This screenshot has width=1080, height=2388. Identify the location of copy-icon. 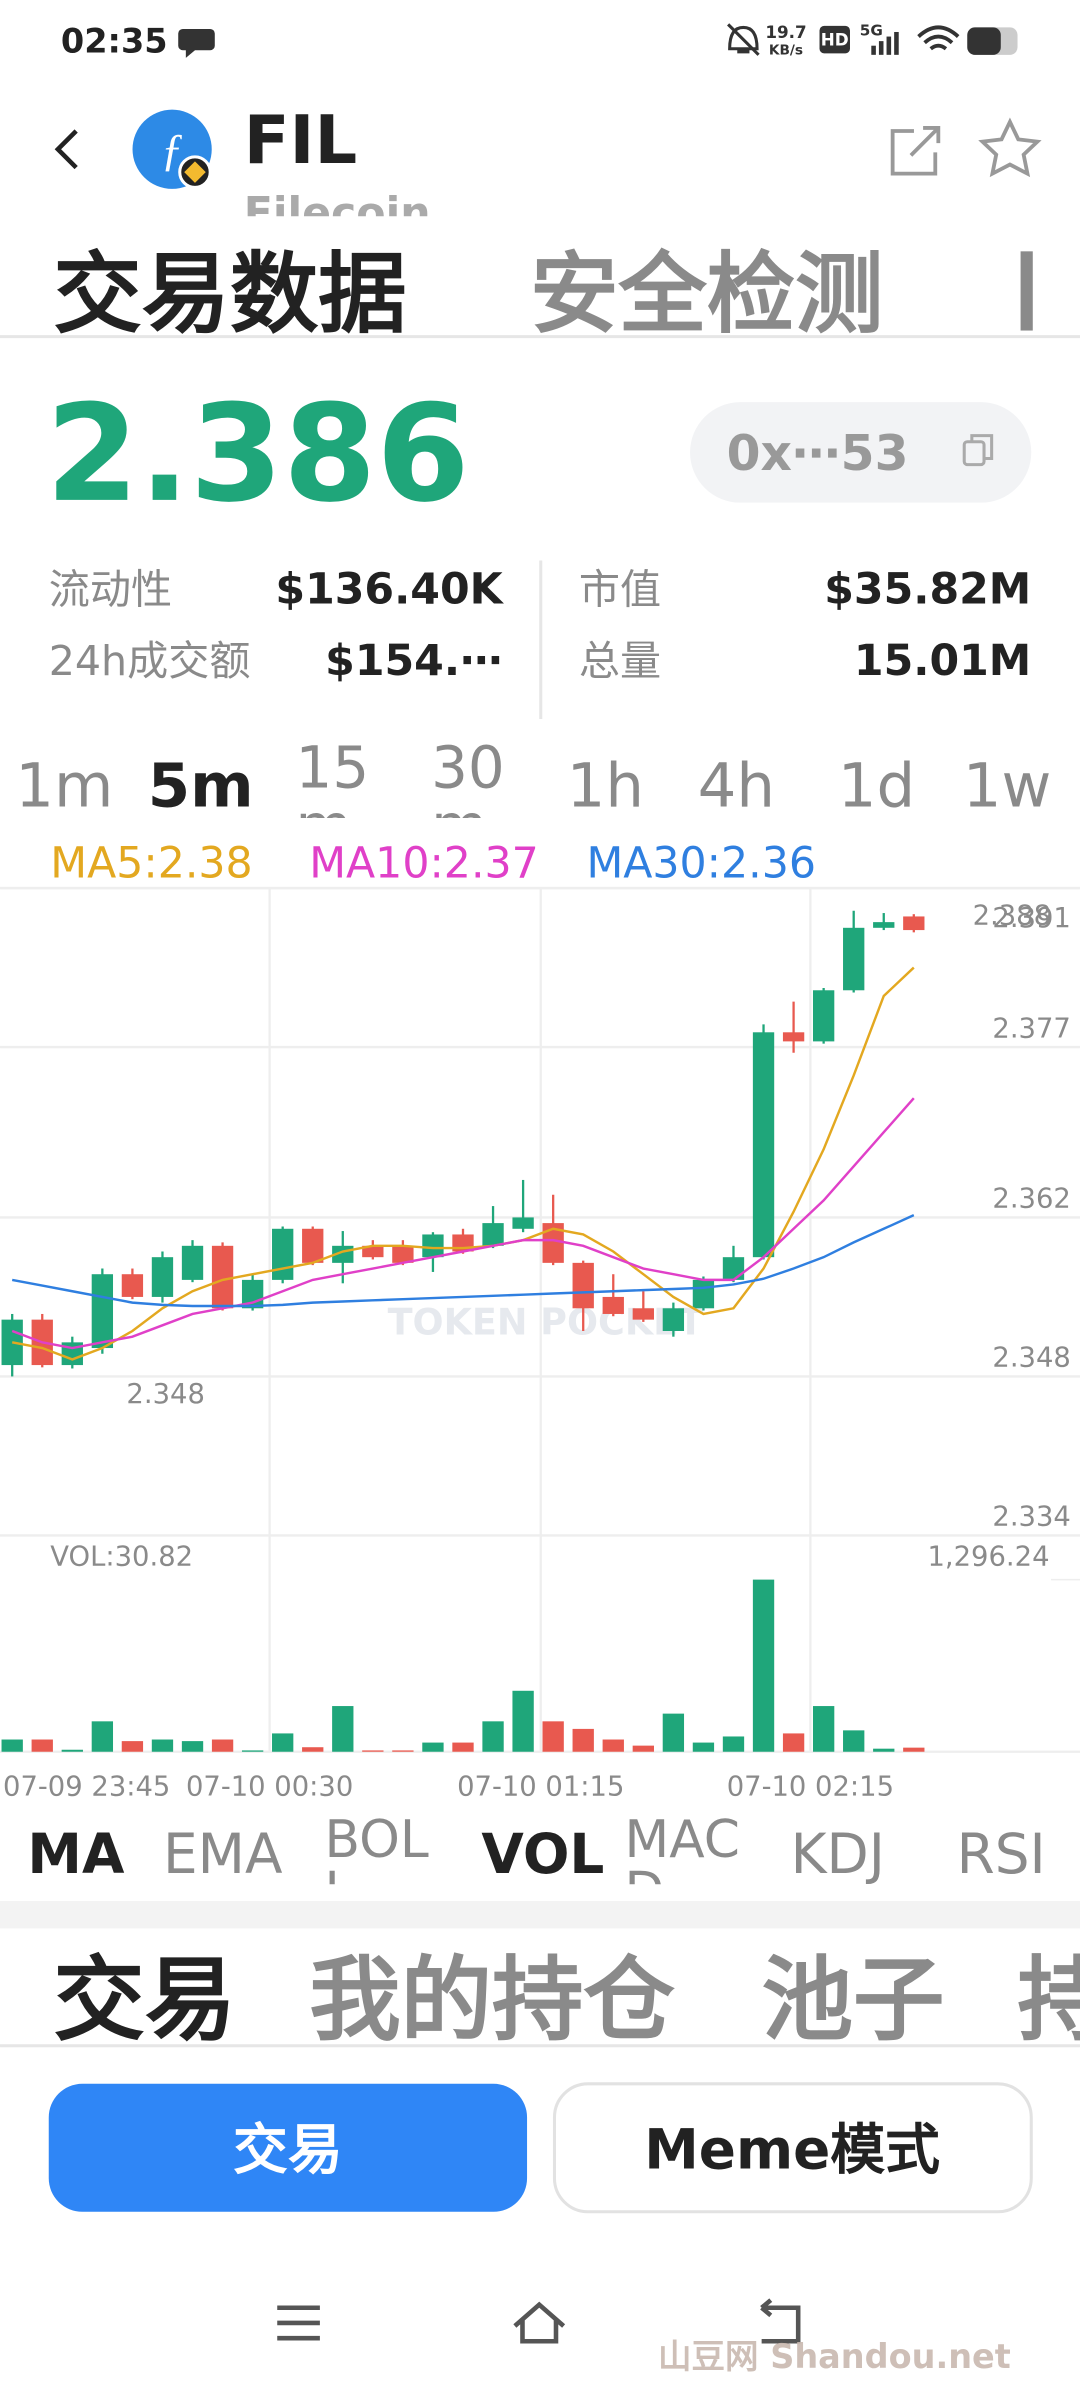
(978, 450).